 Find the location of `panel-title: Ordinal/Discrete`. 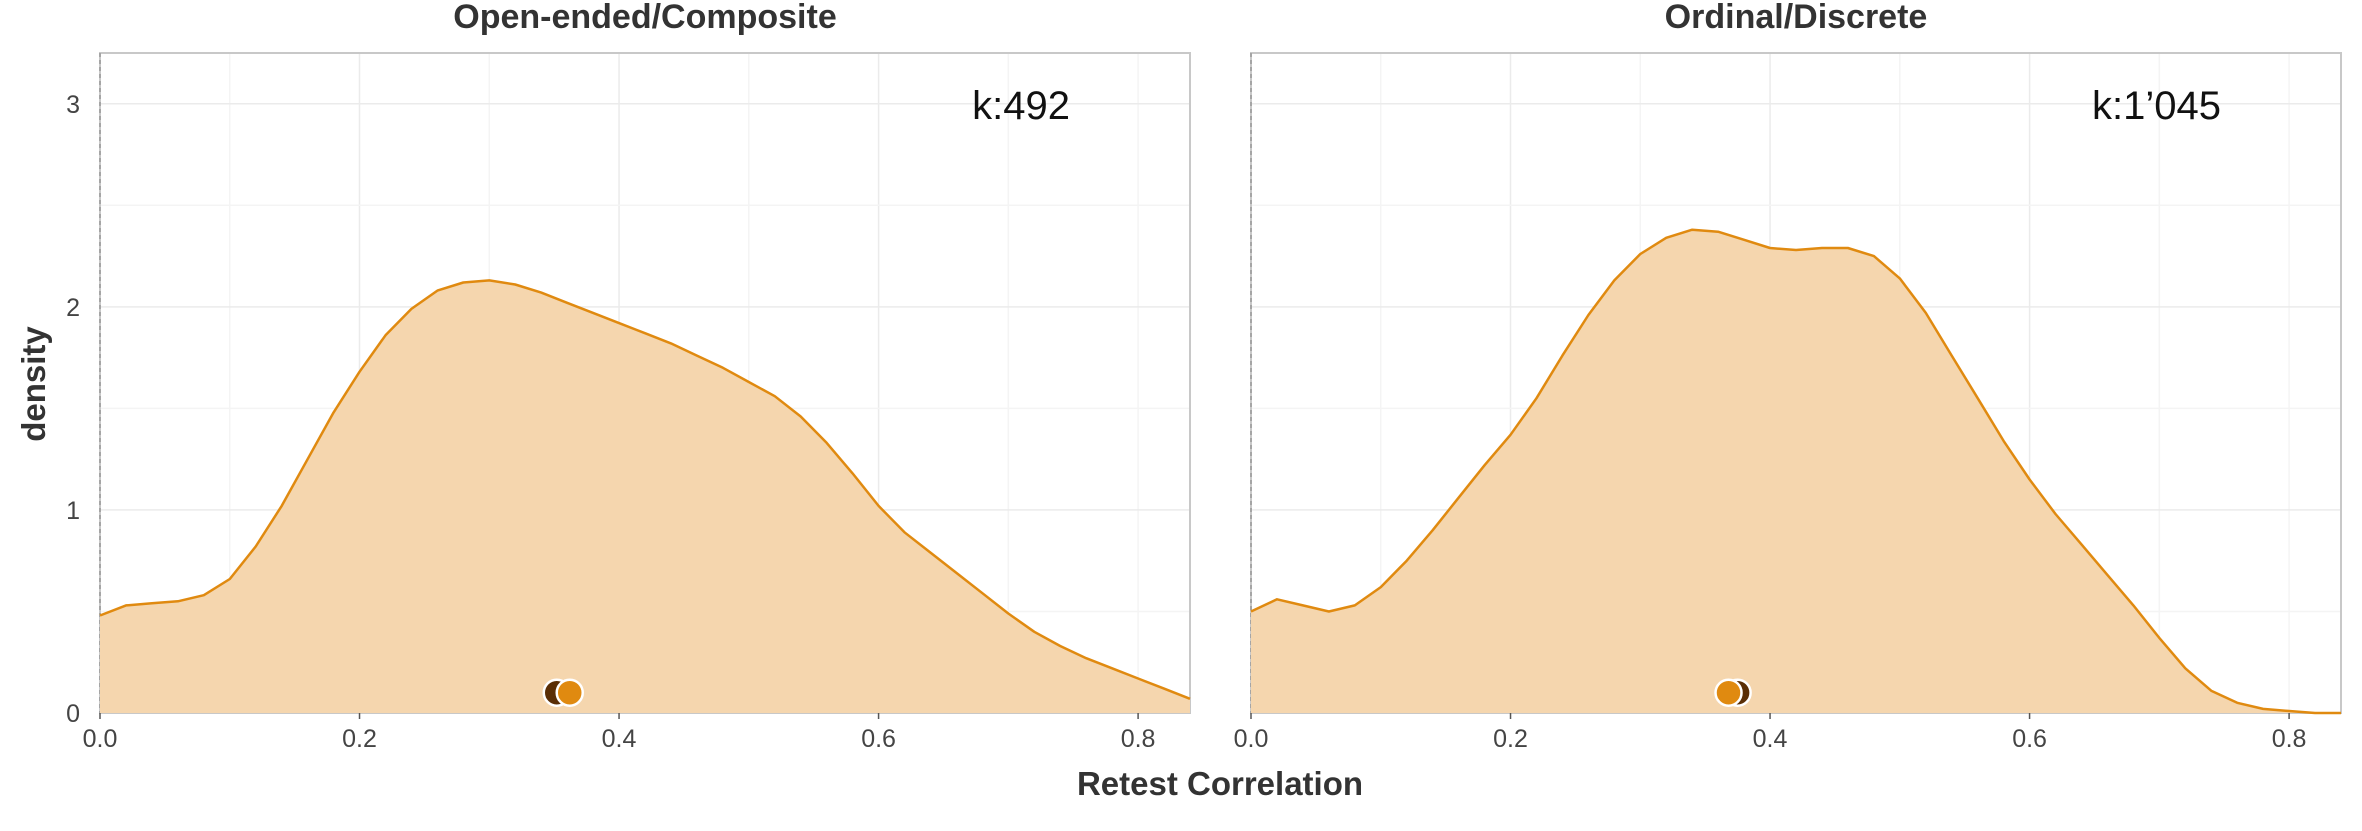

panel-title: Ordinal/Discrete is located at coordinates (1796, 18).